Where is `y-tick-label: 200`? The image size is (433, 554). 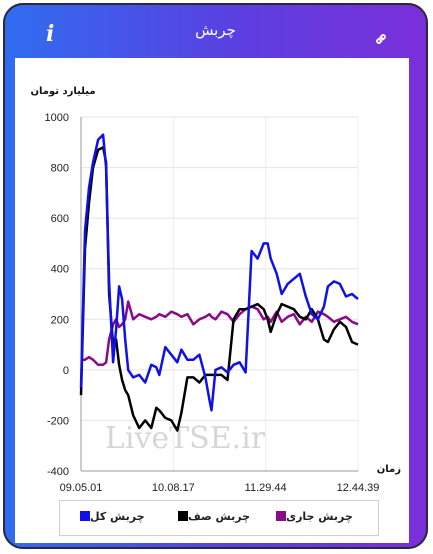 y-tick-label: 200 is located at coordinates (60, 320).